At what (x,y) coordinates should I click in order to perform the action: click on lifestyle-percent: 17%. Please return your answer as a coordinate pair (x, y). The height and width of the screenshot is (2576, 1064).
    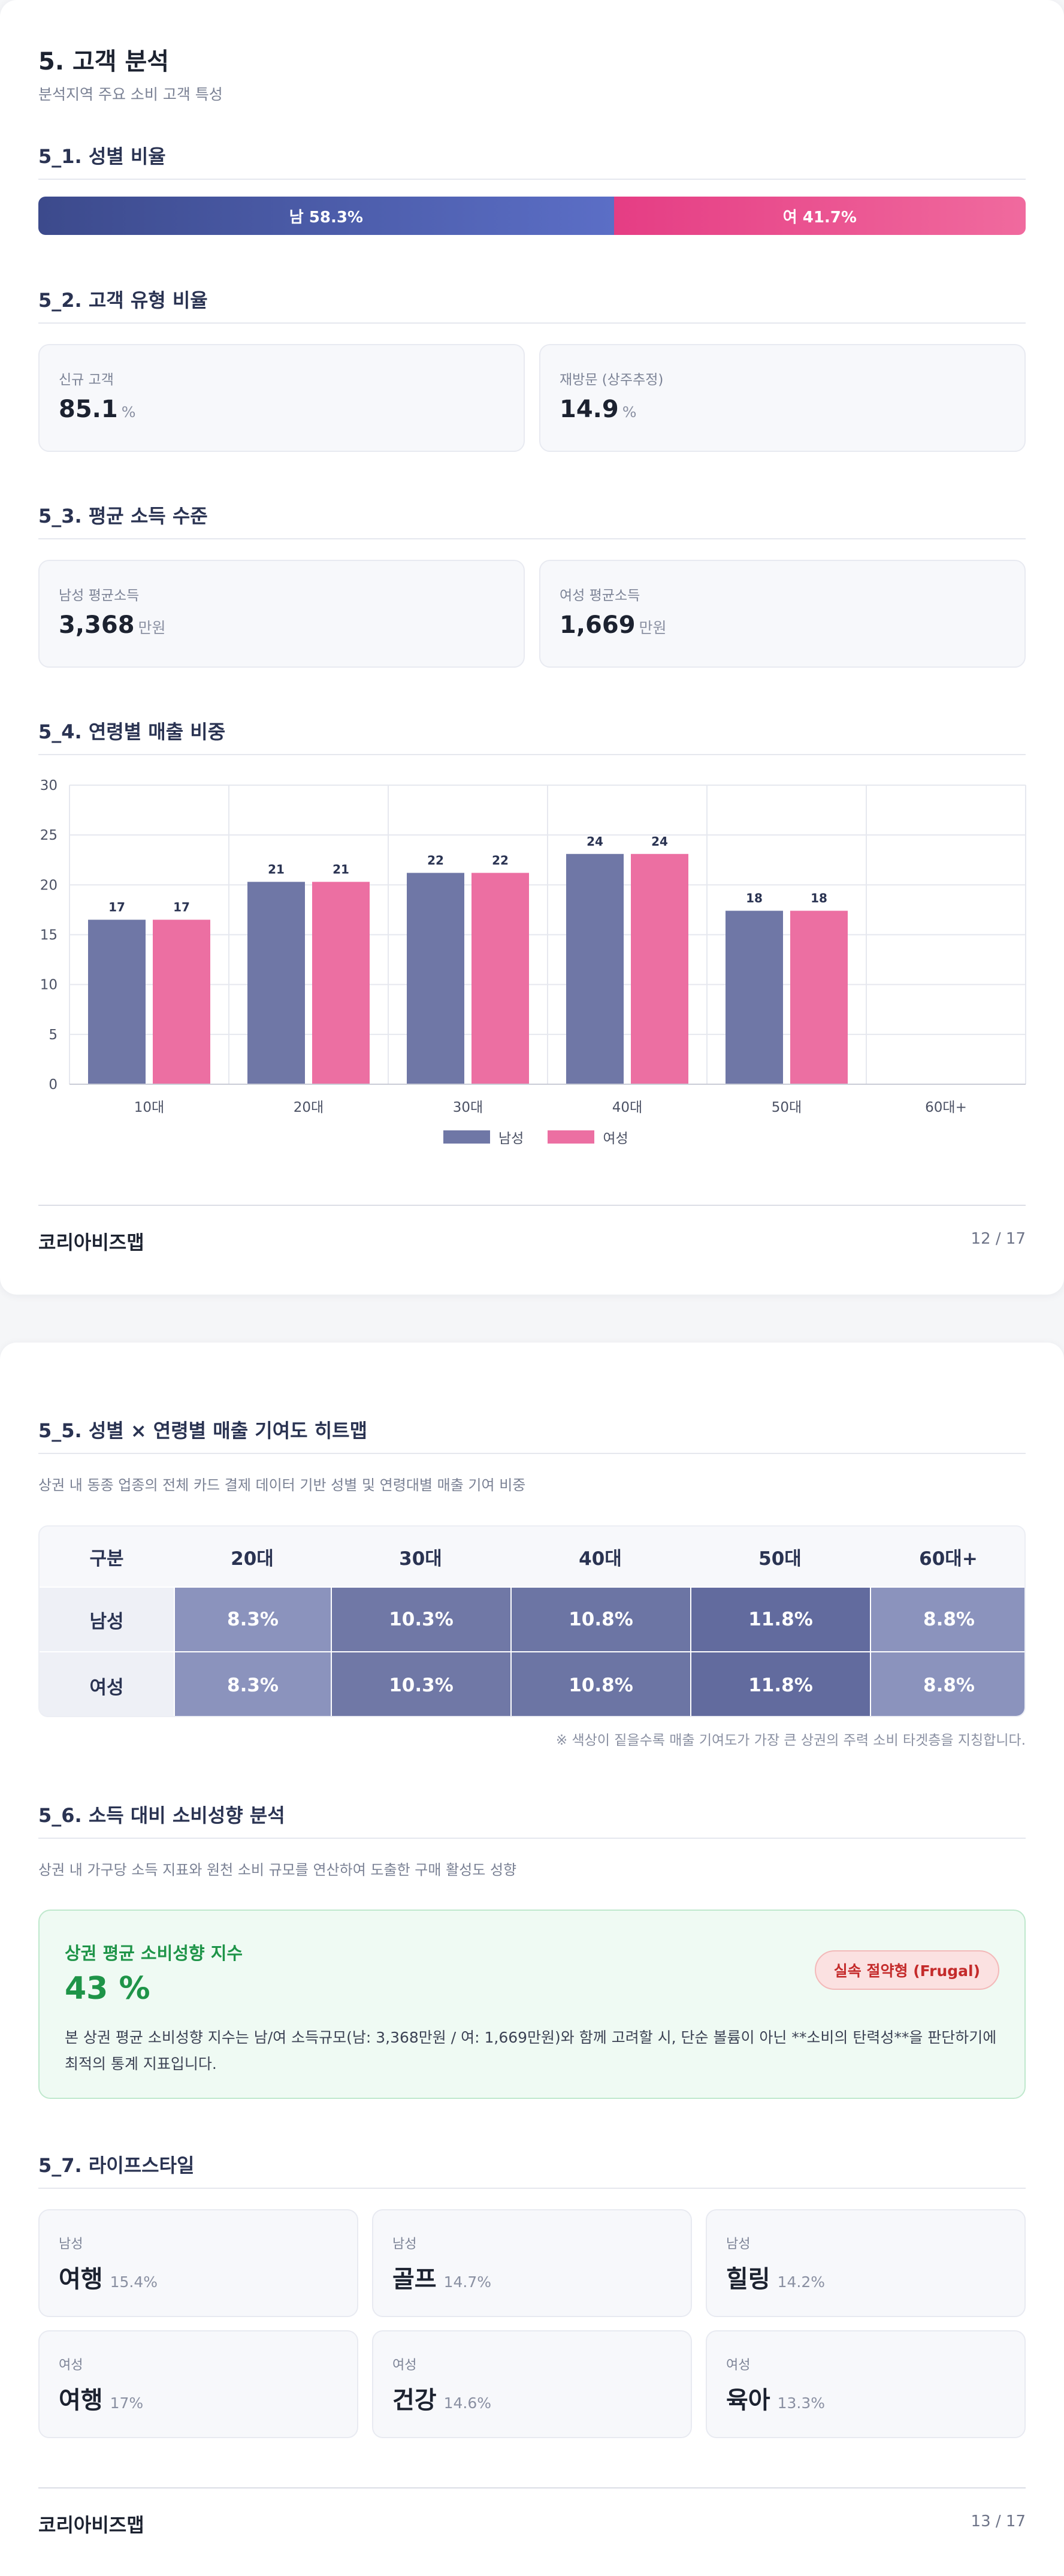
    Looking at the image, I should click on (127, 2403).